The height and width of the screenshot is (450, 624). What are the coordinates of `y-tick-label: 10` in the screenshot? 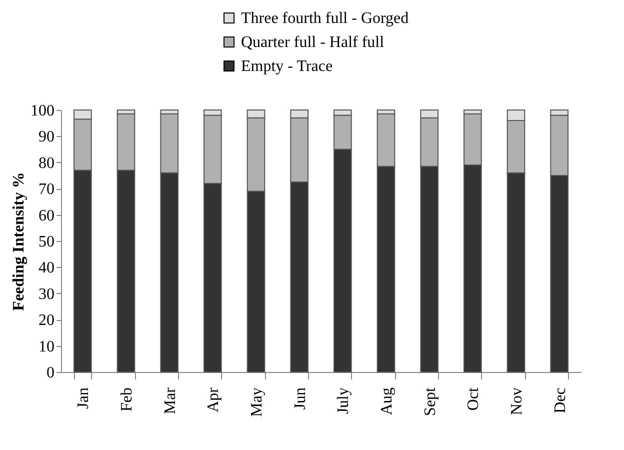 It's located at (46, 347).